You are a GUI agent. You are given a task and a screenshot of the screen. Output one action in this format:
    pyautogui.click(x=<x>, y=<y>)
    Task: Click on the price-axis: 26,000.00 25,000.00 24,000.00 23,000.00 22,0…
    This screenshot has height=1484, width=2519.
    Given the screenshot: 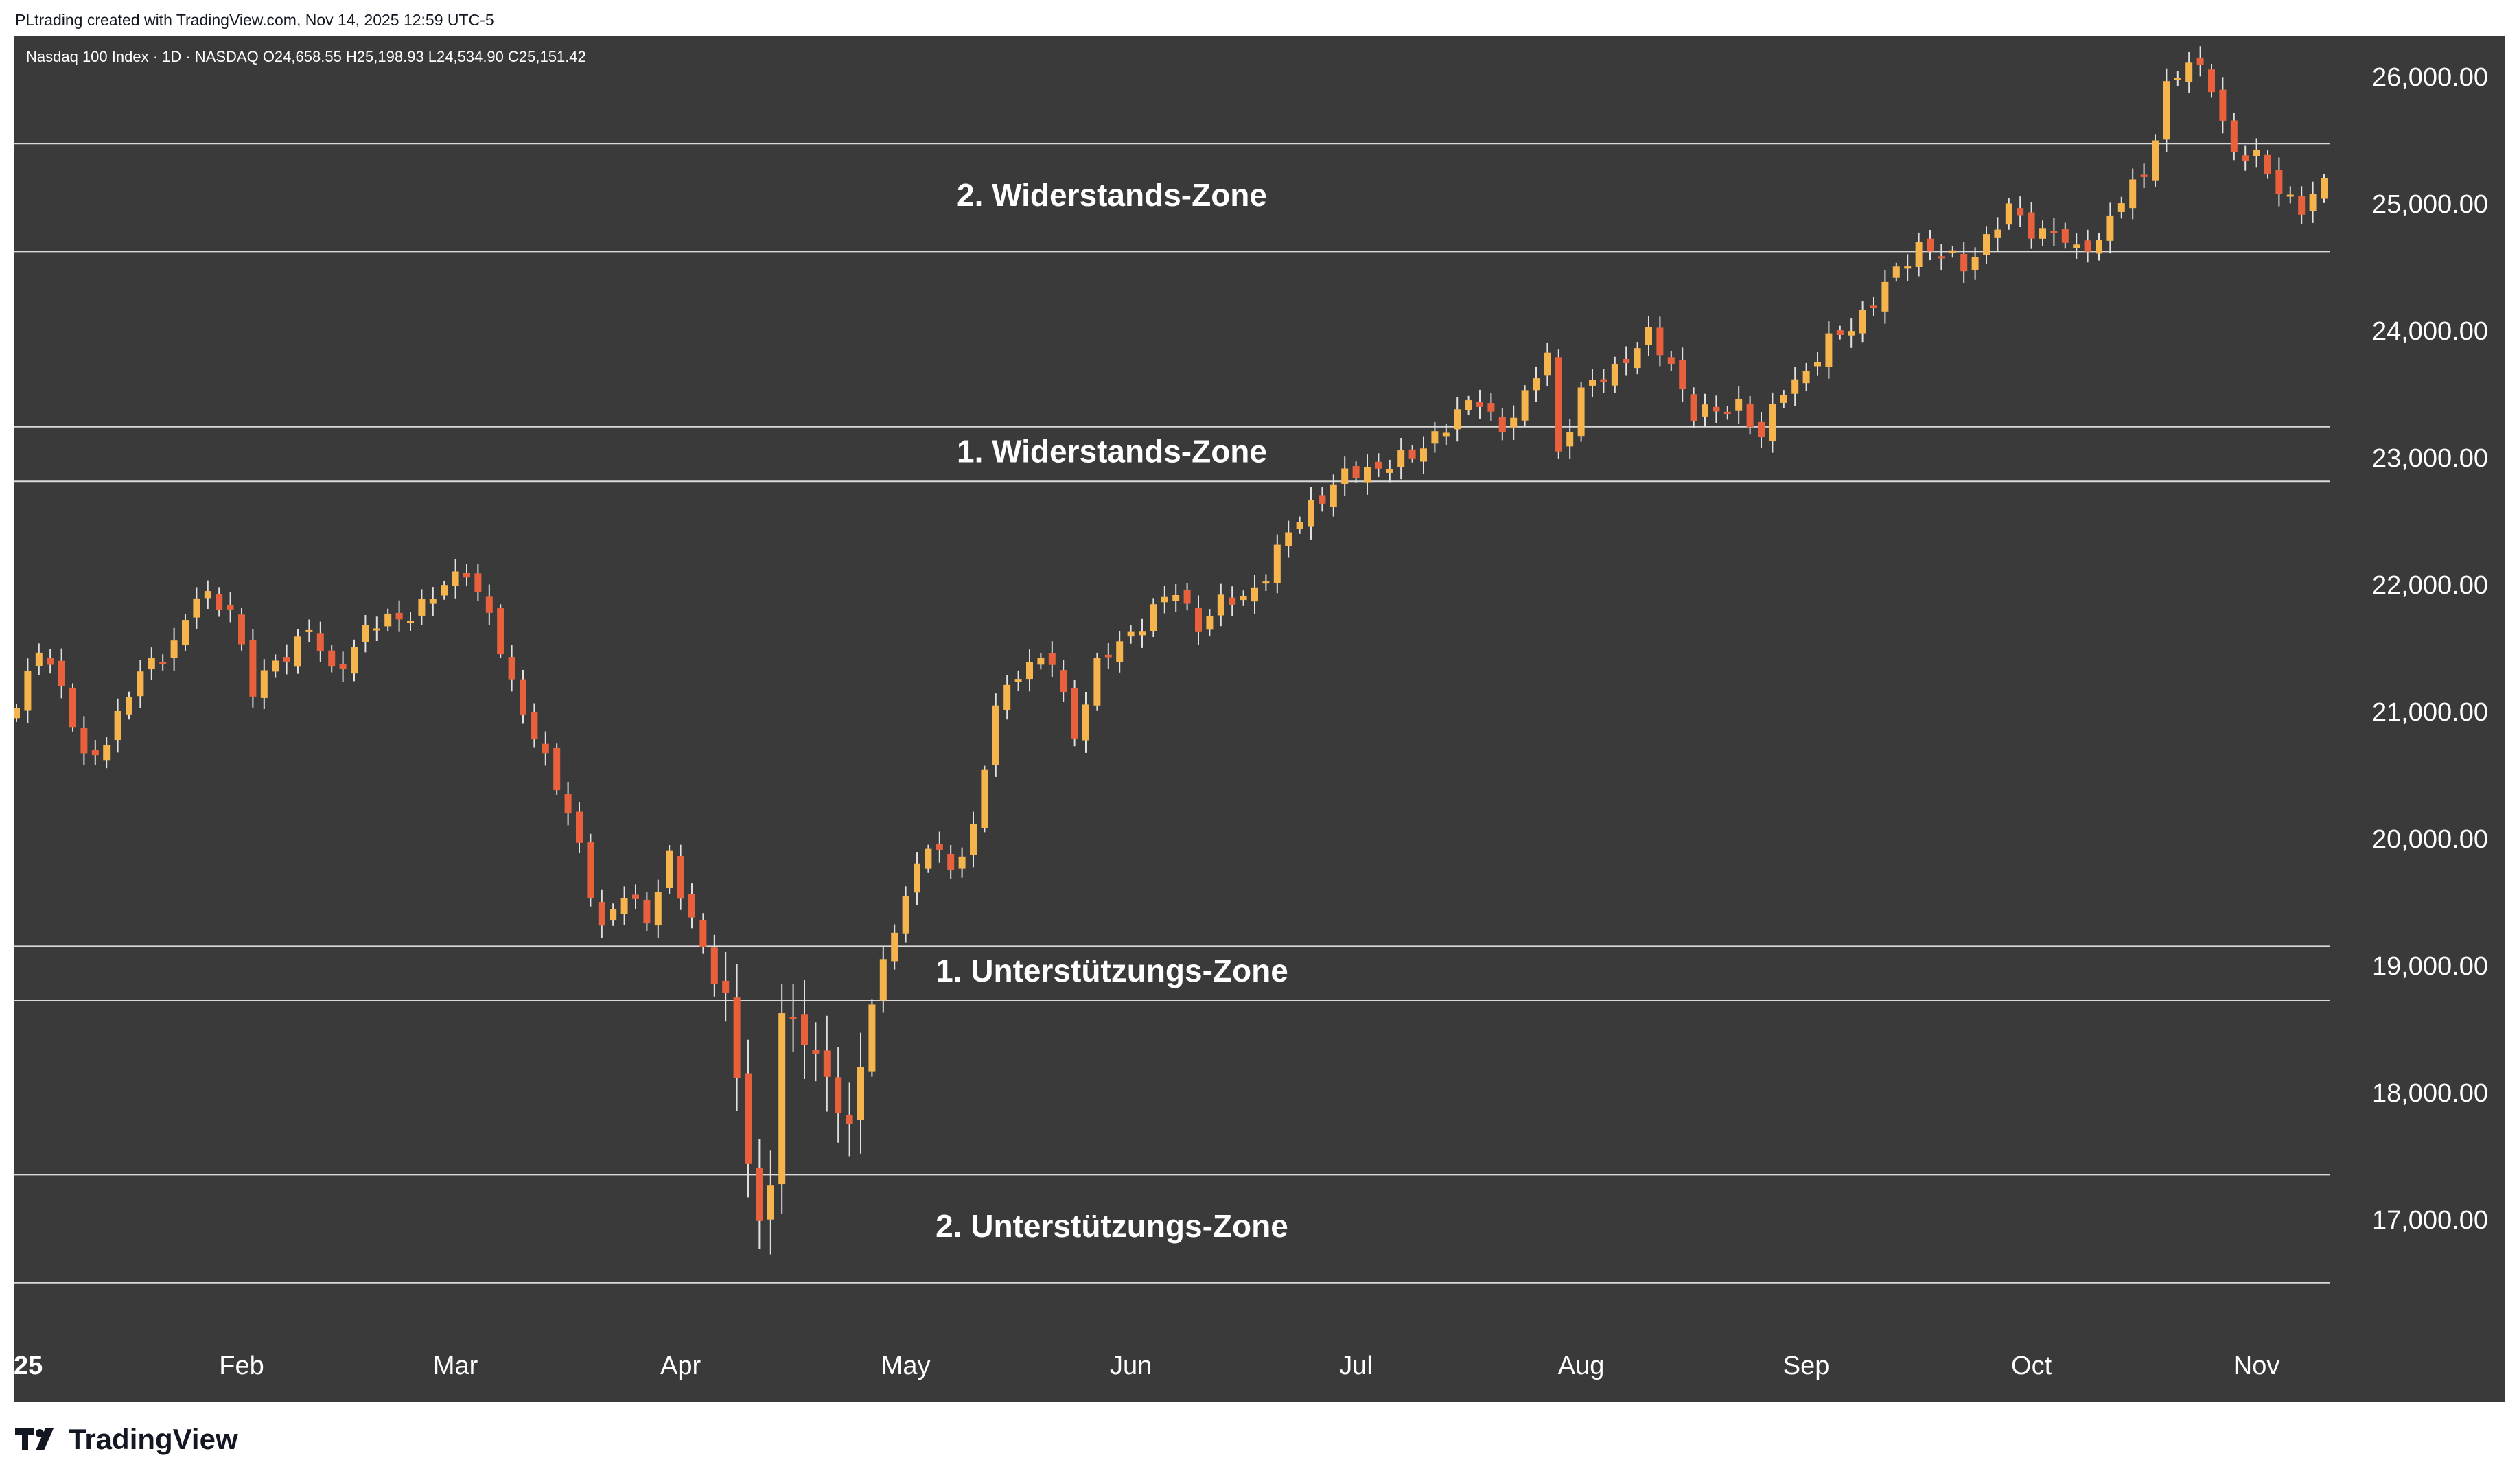 What is the action you would take?
    pyautogui.click(x=2430, y=649)
    